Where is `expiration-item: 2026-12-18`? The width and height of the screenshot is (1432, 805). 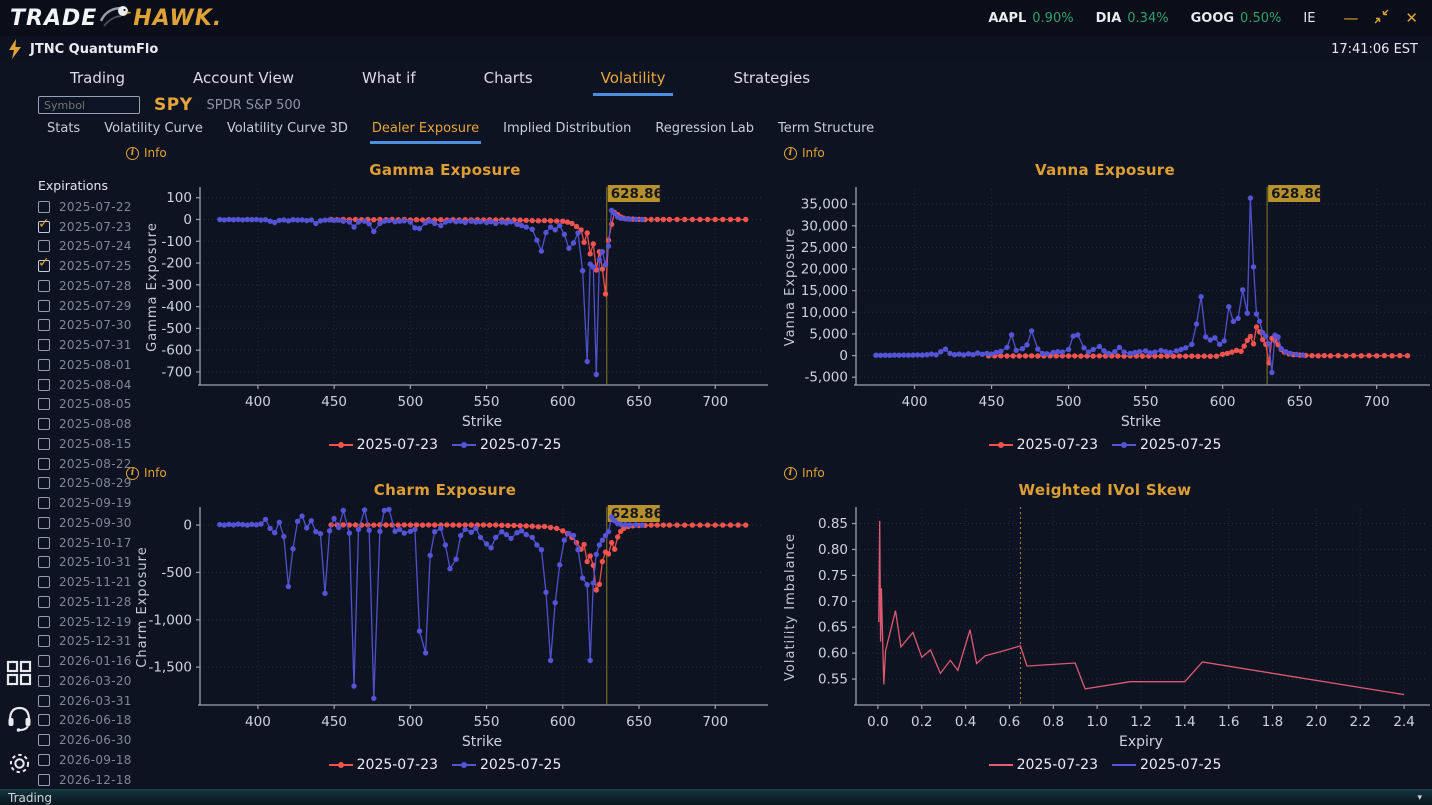 expiration-item: 2026-12-18 is located at coordinates (85, 780).